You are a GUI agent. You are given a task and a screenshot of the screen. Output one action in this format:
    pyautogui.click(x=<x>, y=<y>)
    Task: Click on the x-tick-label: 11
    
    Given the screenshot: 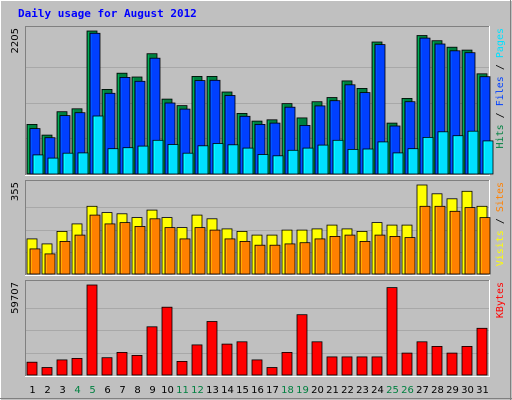 What is the action you would take?
    pyautogui.click(x=182, y=390)
    